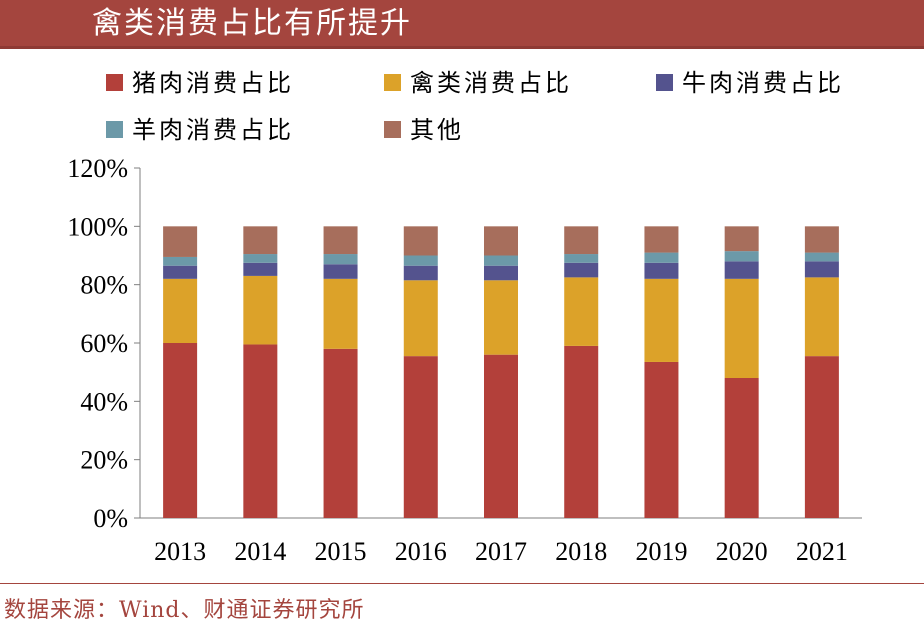 This screenshot has height=640, width=924. What do you see at coordinates (184, 610) in the screenshot?
I see `source-note: 数据来源：Wind、财通证券研究所` at bounding box center [184, 610].